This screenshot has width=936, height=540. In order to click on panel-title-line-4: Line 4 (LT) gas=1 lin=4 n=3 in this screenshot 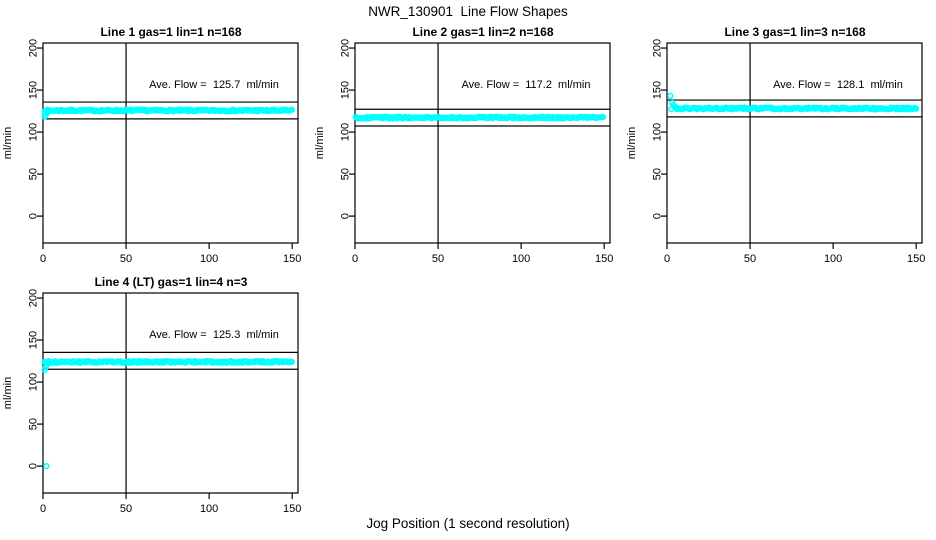, I will do `click(171, 282)`.